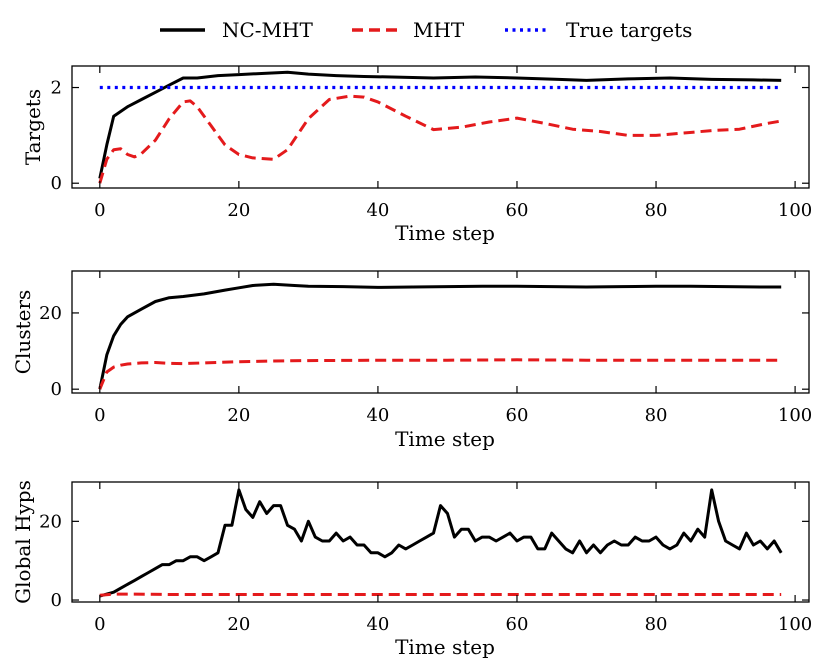 Image resolution: width=829 pixels, height=672 pixels. I want to click on legend-entry-mht: MHT, so click(408, 30).